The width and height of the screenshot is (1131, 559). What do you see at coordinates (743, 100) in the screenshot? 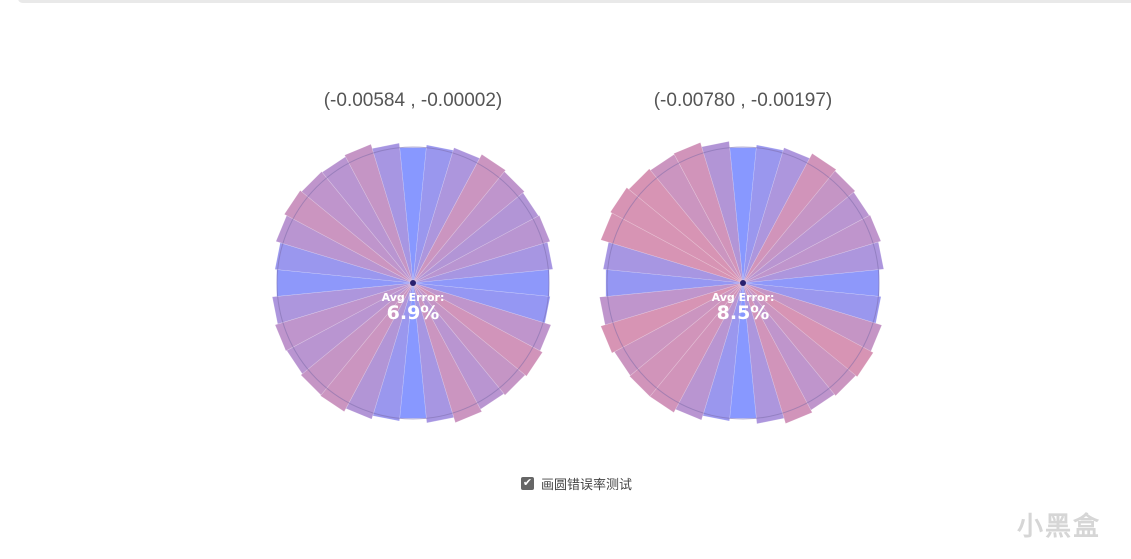
I see `chart-title: (-0.00780 , -0.00197)` at bounding box center [743, 100].